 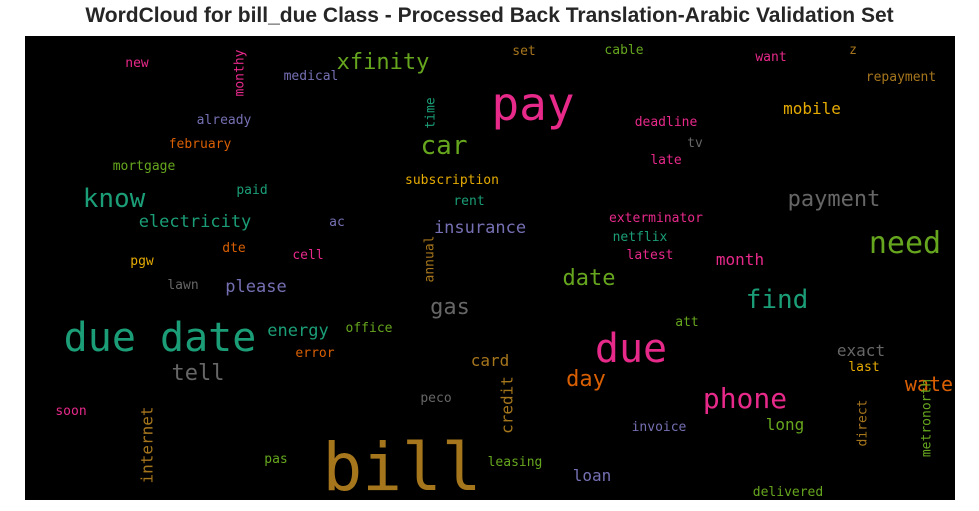 I want to click on word-att: att, so click(x=686, y=322).